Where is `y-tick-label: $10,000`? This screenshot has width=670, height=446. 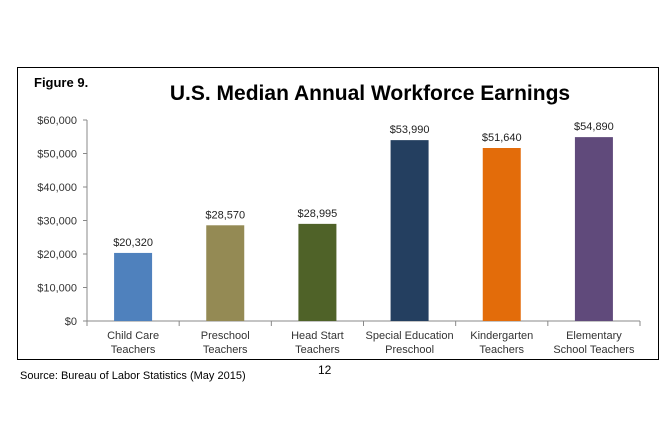 y-tick-label: $10,000 is located at coordinates (57, 289).